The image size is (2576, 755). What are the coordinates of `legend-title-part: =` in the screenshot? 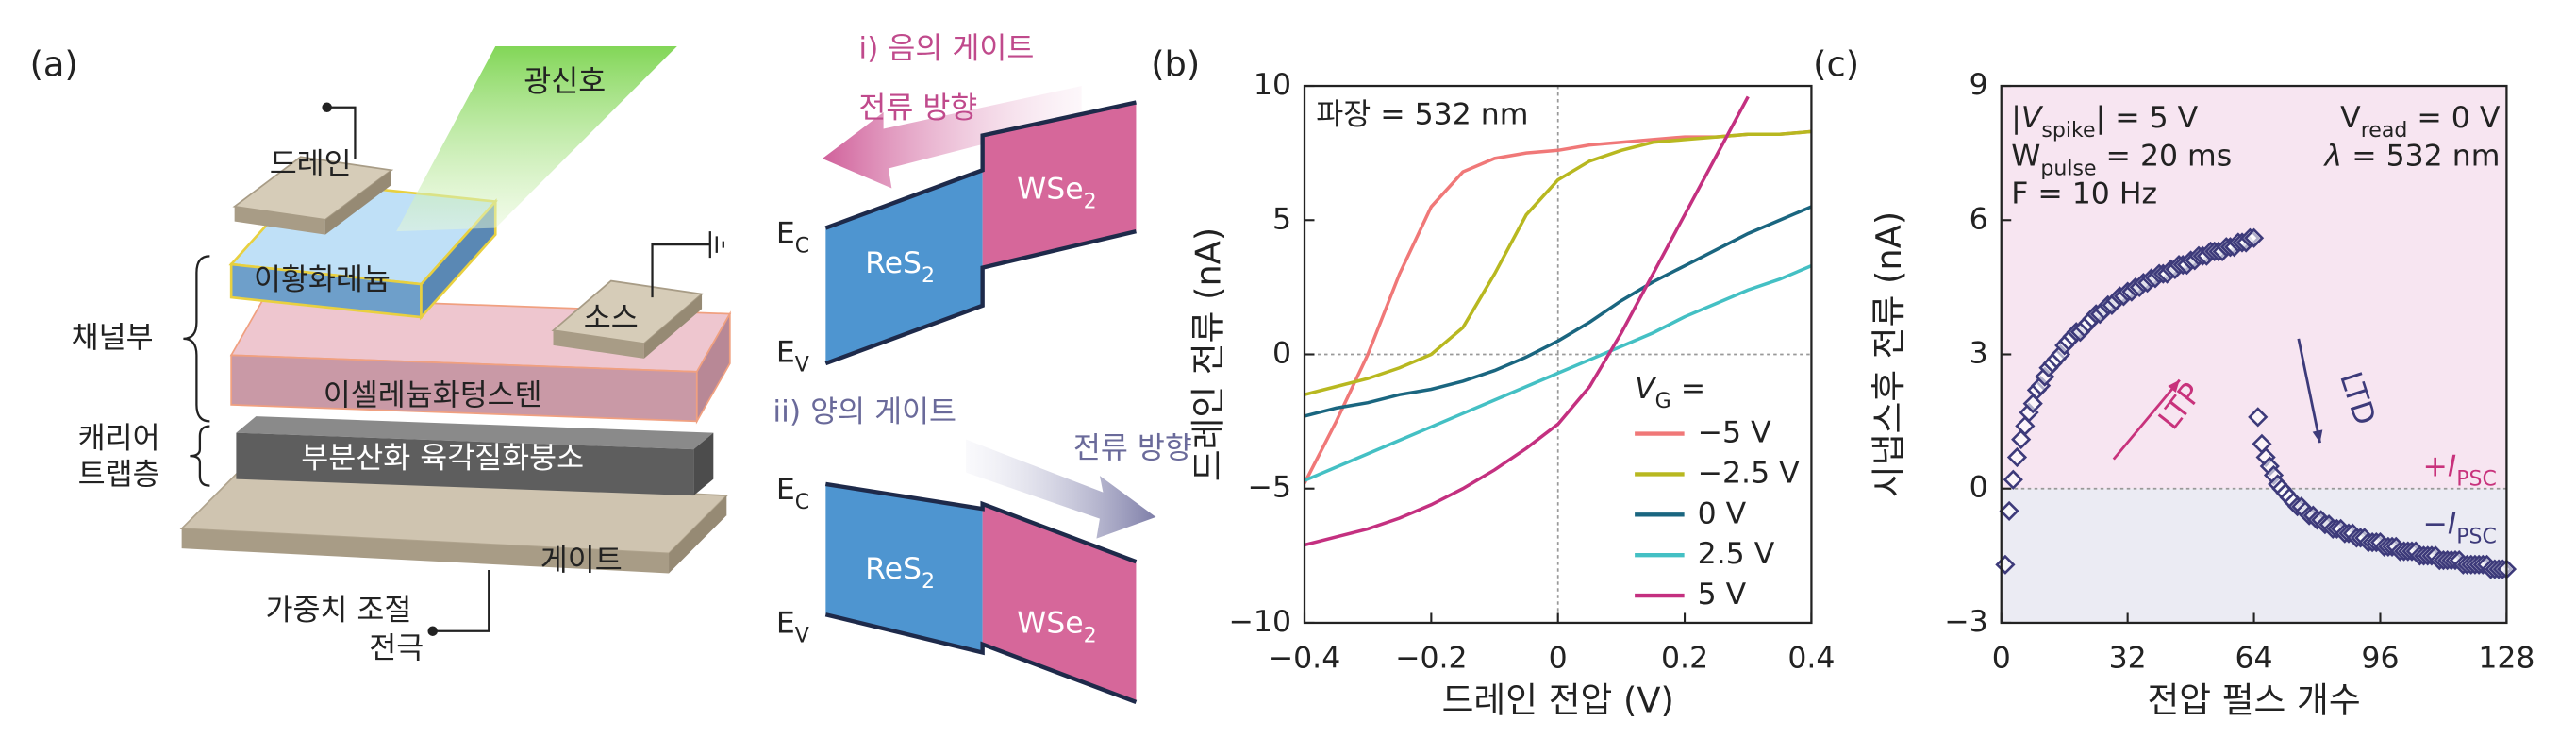 It's located at (1688, 389).